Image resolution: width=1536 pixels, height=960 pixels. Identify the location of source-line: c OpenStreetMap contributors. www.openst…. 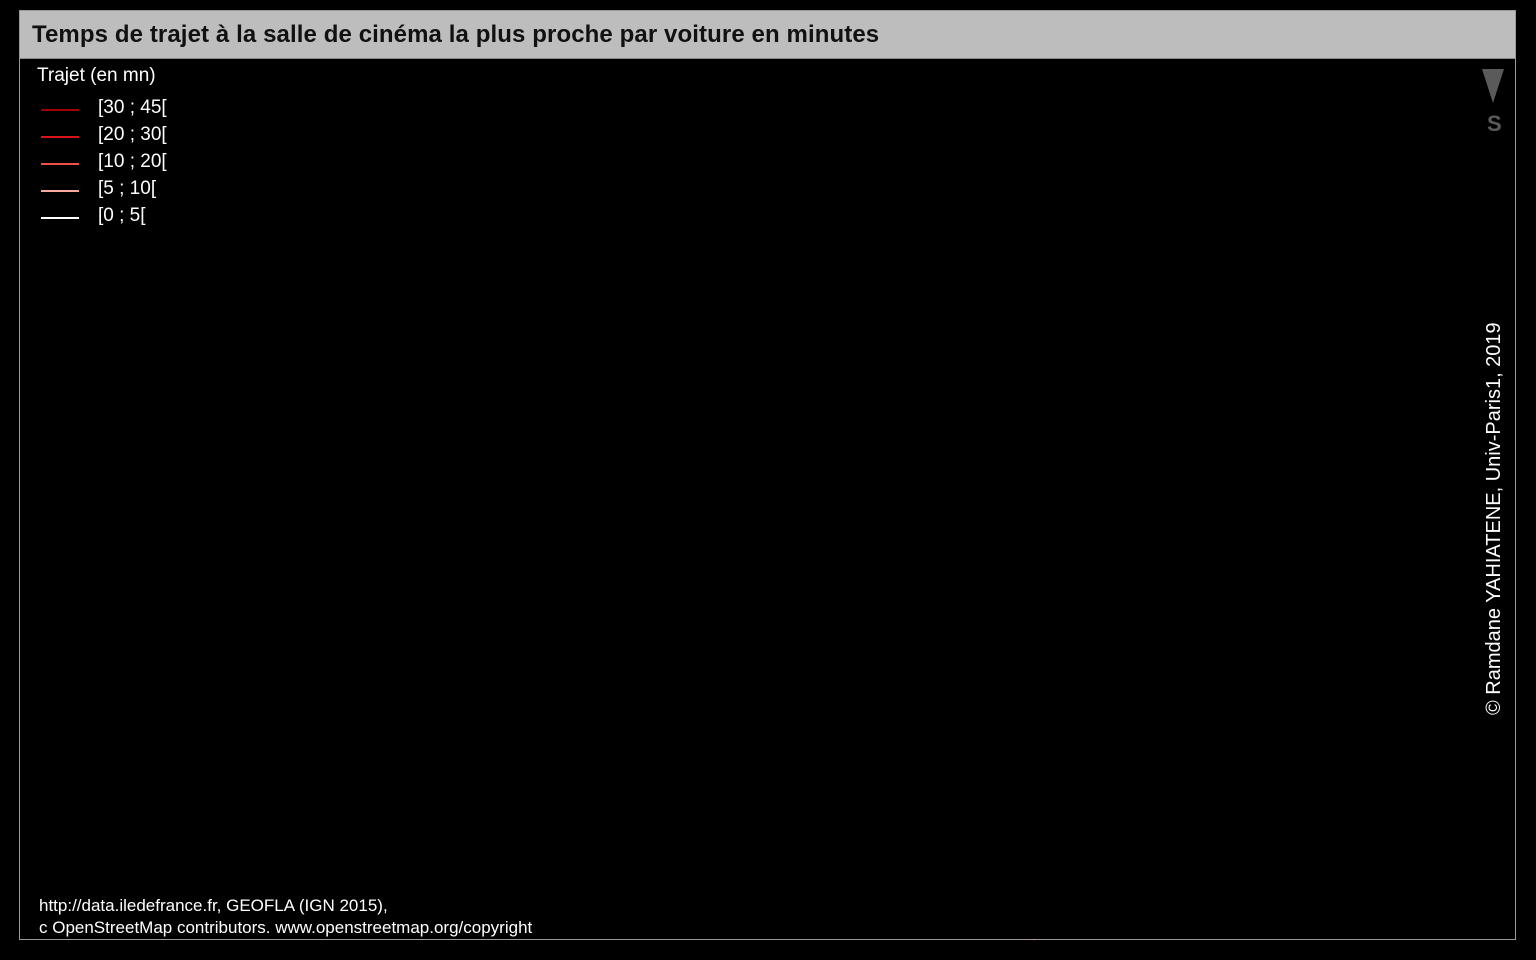
(286, 927).